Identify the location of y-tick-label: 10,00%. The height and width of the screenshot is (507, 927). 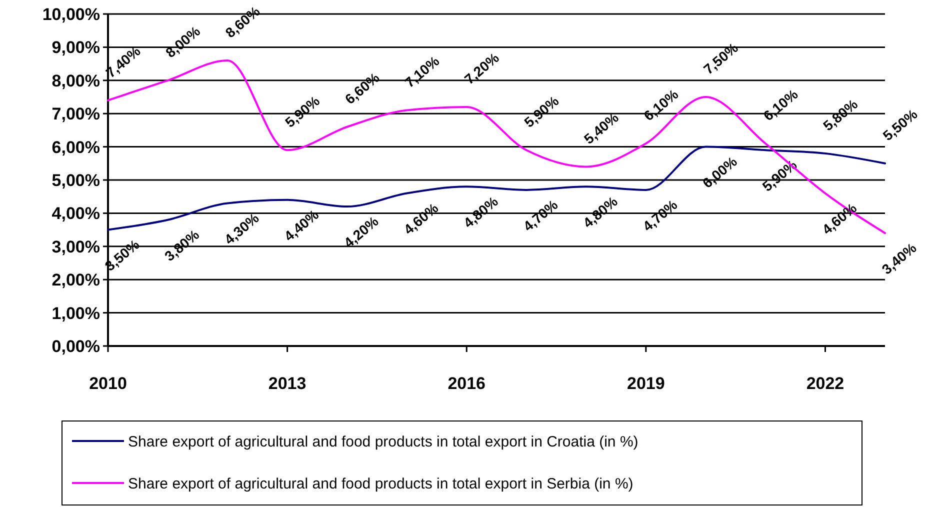
(71, 14).